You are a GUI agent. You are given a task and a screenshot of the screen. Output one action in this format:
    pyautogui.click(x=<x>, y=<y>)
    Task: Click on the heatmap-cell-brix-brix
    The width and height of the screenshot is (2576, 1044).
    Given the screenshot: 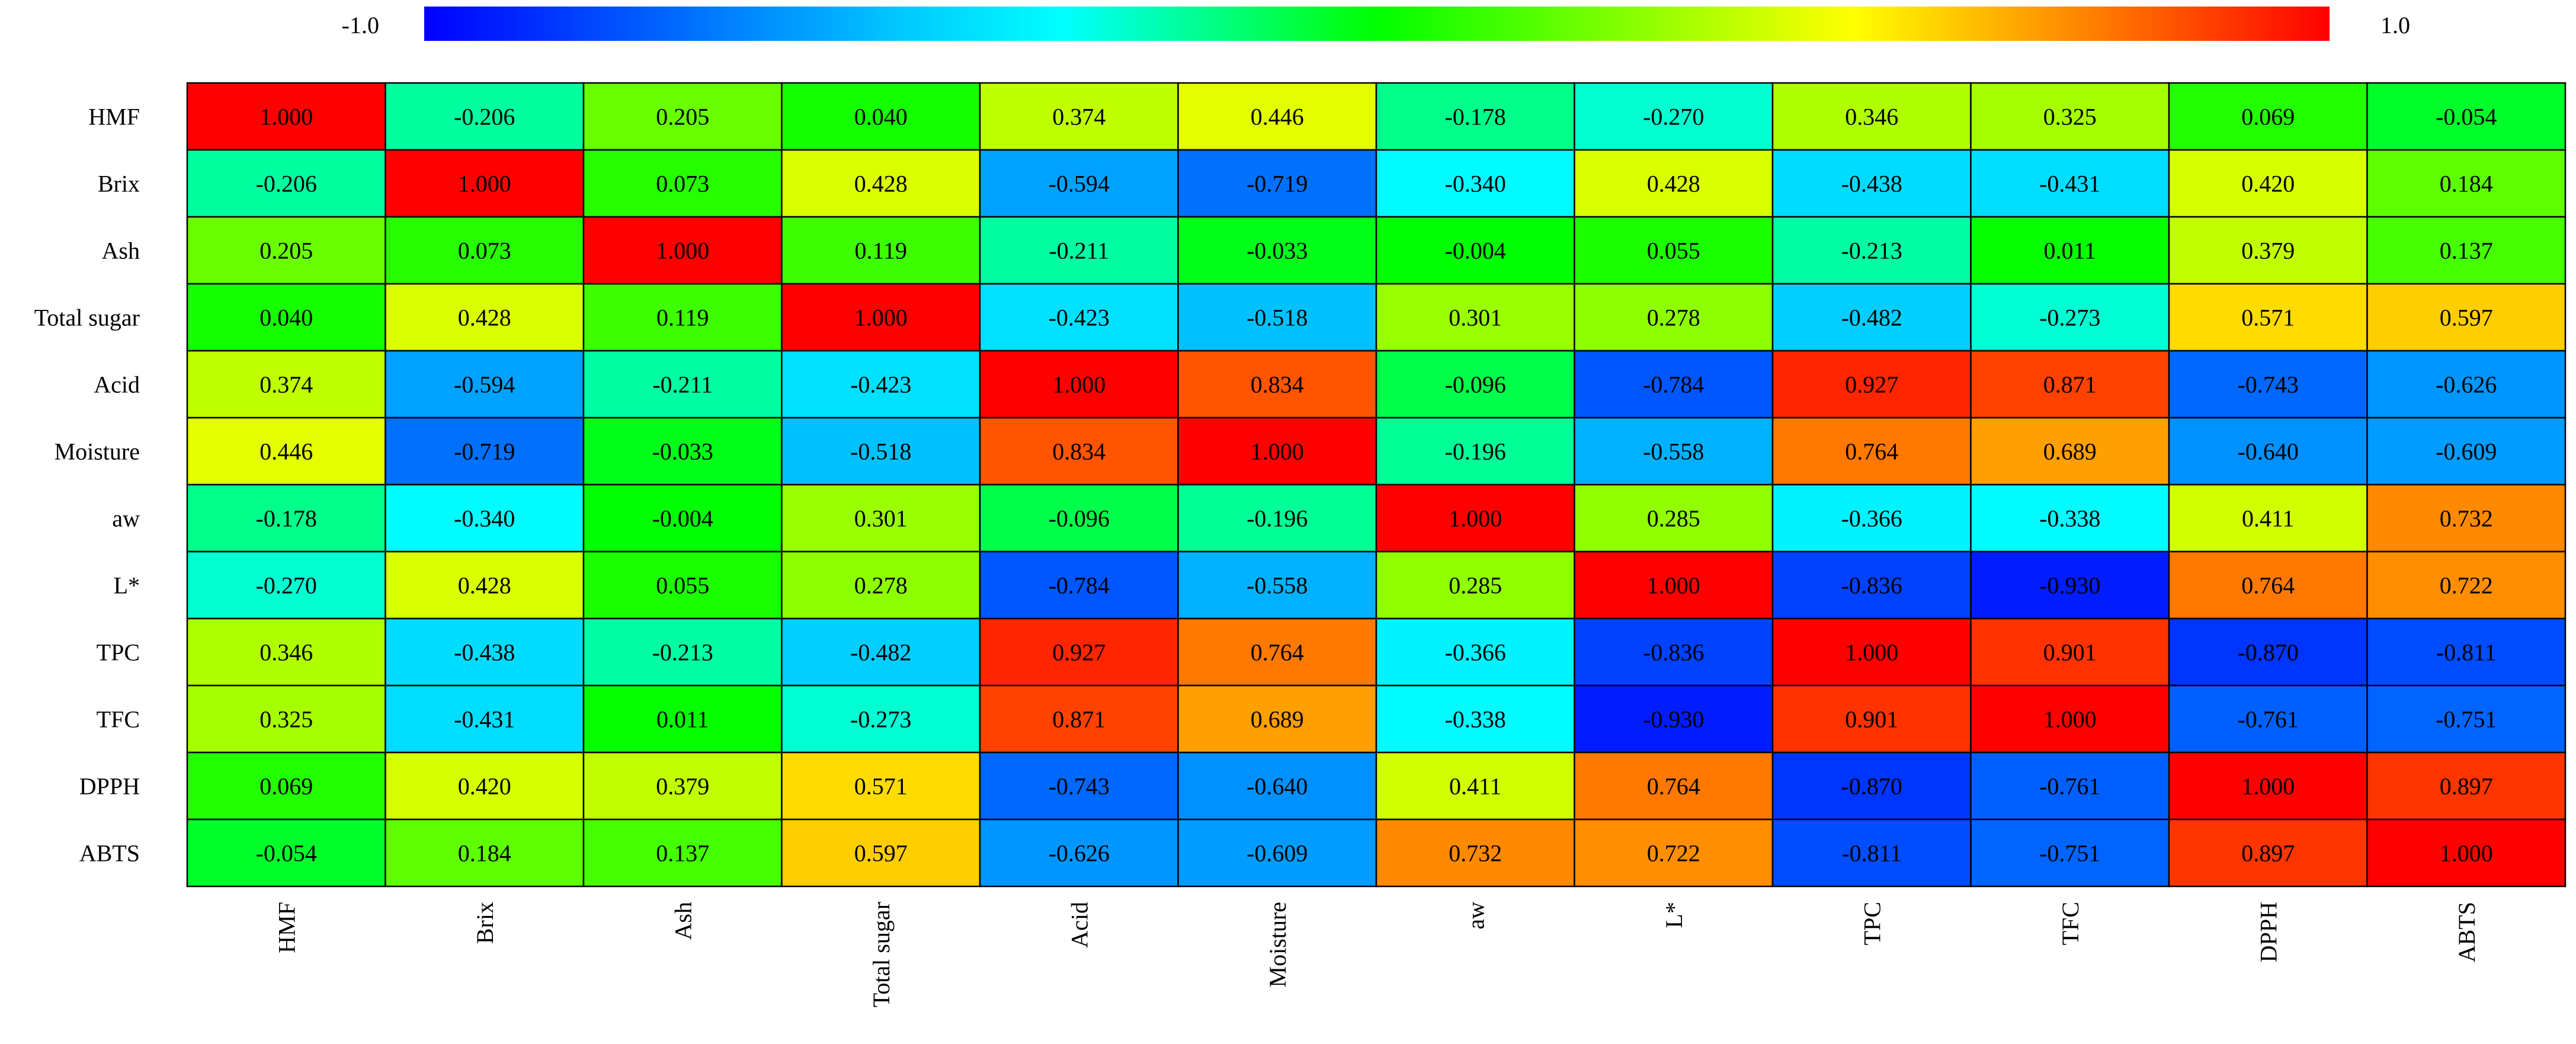 What is the action you would take?
    pyautogui.click(x=485, y=184)
    